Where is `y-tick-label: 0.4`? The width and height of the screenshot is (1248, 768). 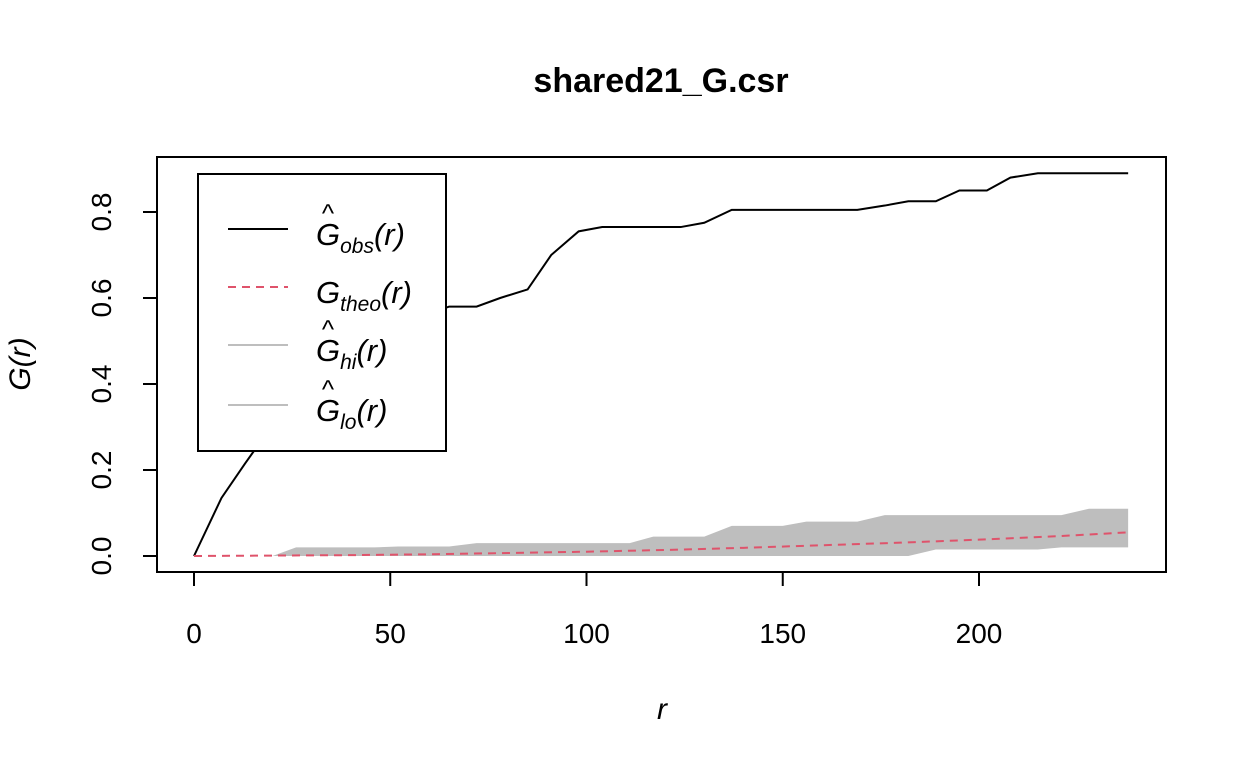
y-tick-label: 0.4 is located at coordinates (101, 384).